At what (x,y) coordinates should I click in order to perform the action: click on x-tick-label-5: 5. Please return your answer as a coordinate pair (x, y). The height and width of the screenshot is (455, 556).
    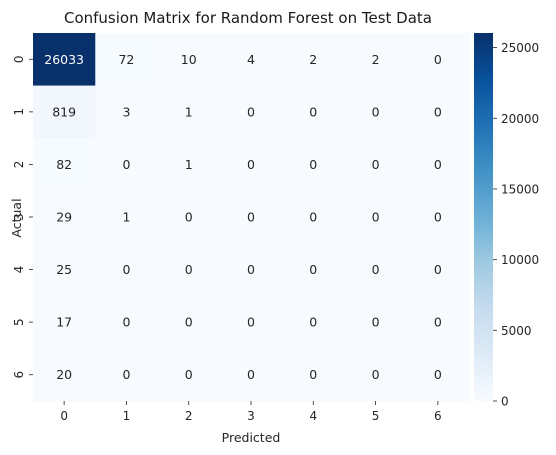
    Looking at the image, I should click on (376, 416).